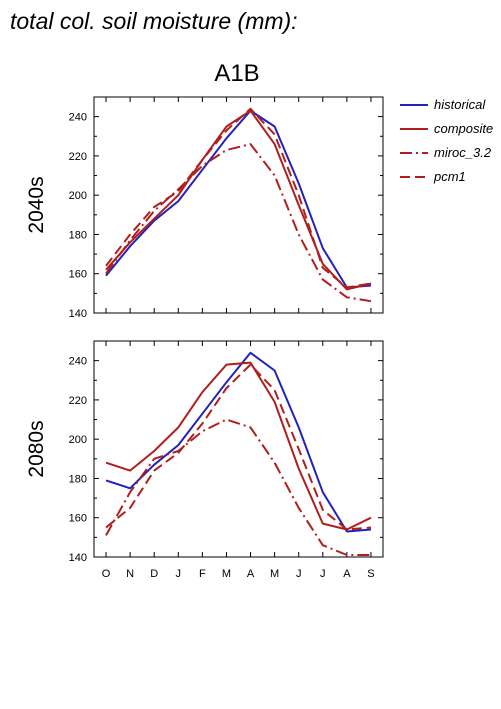 This screenshot has height=709, width=501. I want to click on legend-label: composite, so click(463, 128).